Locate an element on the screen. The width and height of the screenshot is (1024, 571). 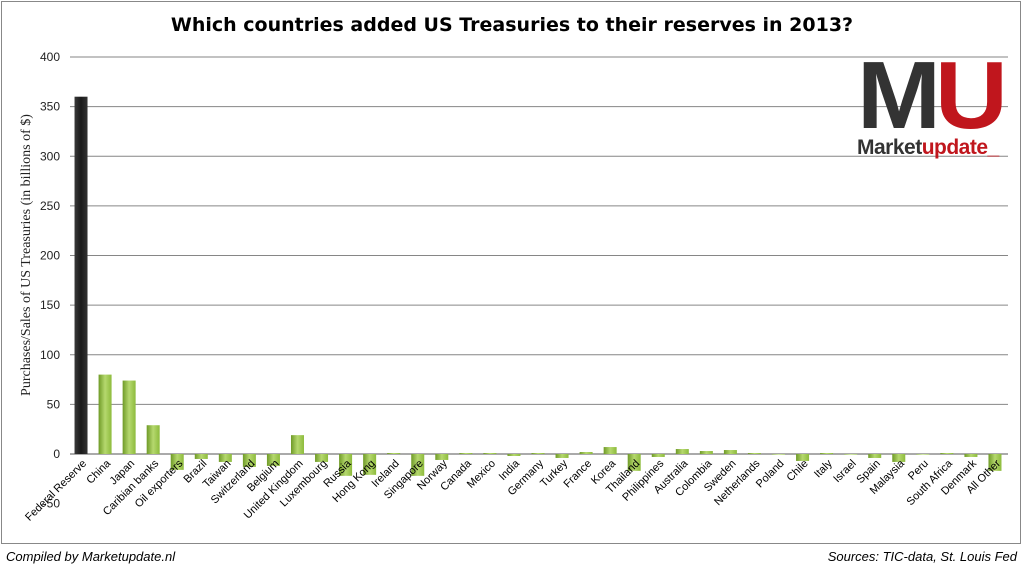
y-tick-label: 200 is located at coordinates (50, 256).